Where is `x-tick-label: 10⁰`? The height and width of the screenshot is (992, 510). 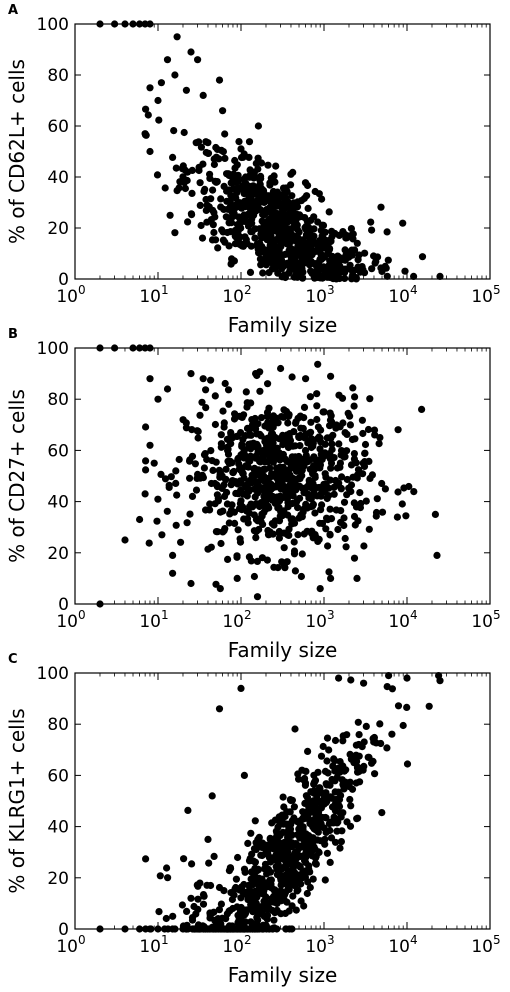 x-tick-label: 10⁰ is located at coordinates (70, 295).